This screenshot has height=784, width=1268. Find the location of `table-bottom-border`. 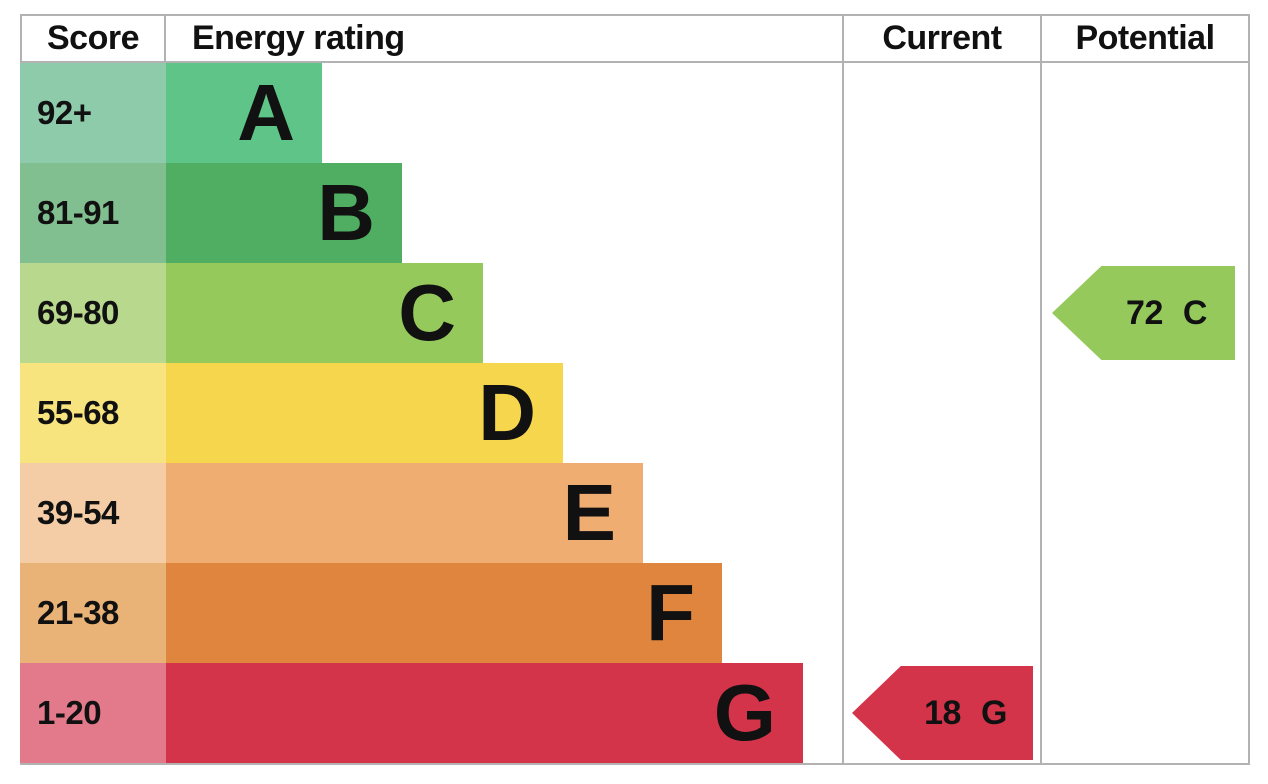

table-bottom-border is located at coordinates (635, 764).